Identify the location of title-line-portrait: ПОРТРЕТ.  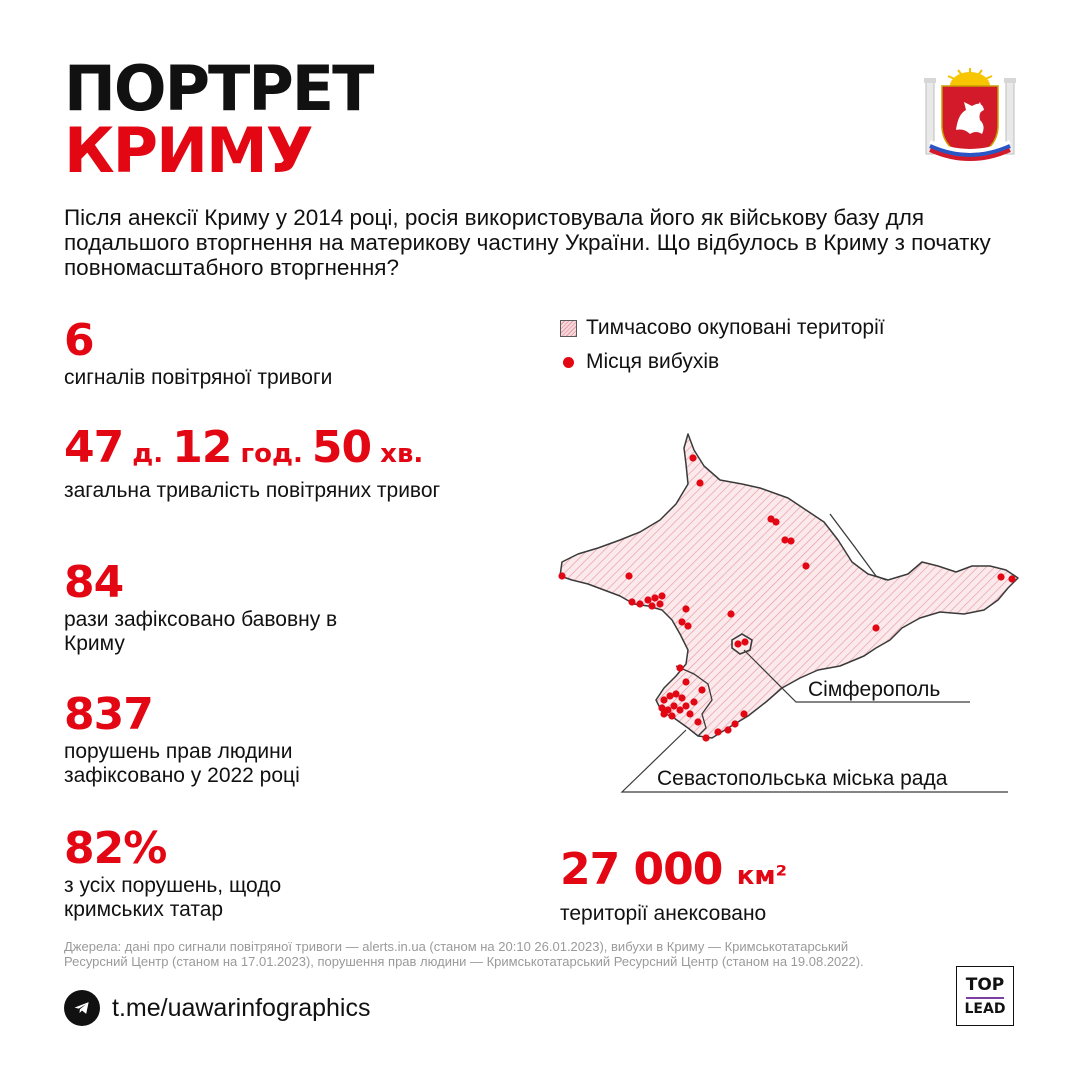
(219, 88).